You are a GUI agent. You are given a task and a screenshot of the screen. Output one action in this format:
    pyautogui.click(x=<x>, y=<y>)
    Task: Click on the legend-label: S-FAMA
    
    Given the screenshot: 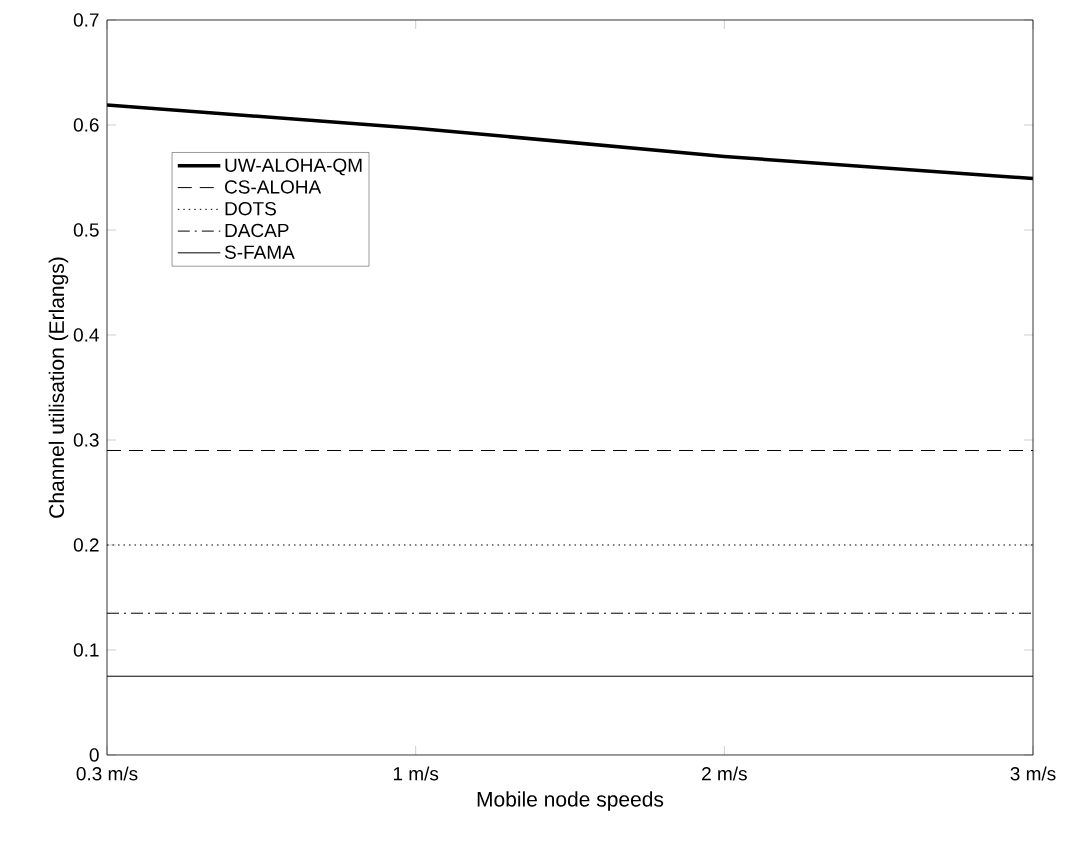 What is the action you would take?
    pyautogui.click(x=259, y=252)
    